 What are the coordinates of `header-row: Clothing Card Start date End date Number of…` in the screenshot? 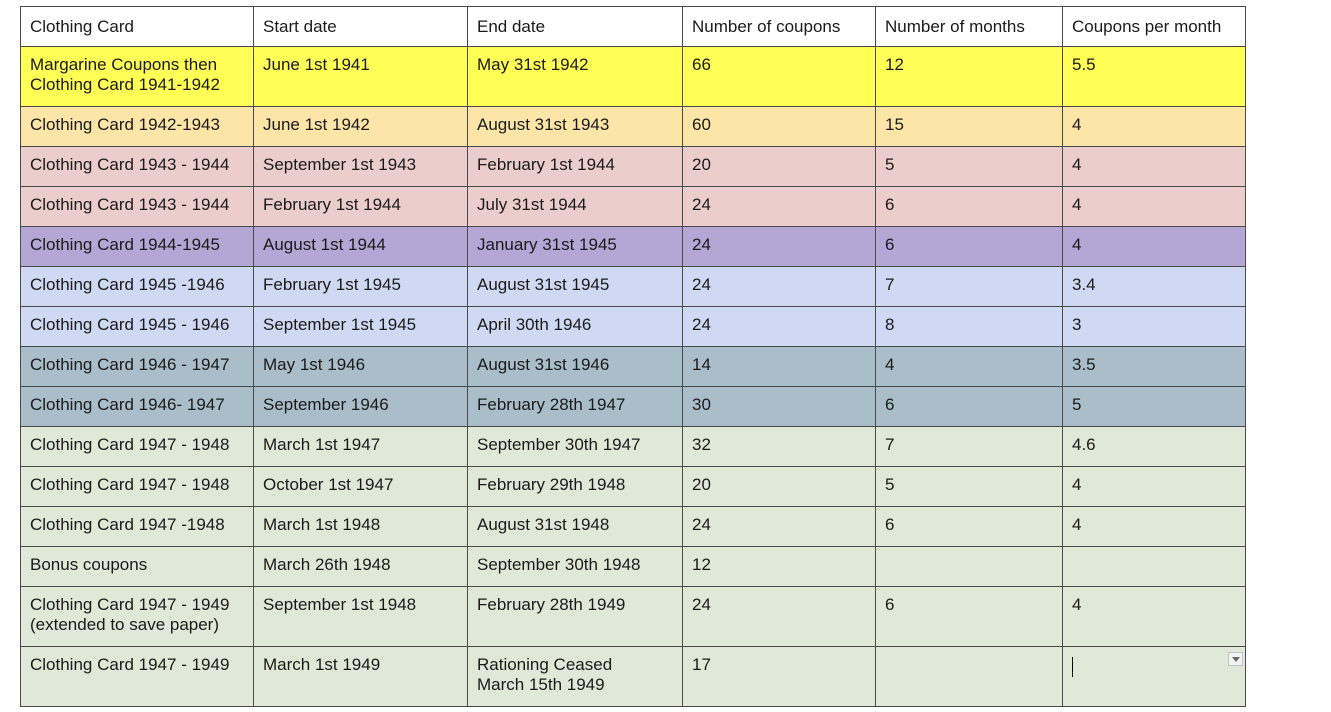 It's located at (633, 26).